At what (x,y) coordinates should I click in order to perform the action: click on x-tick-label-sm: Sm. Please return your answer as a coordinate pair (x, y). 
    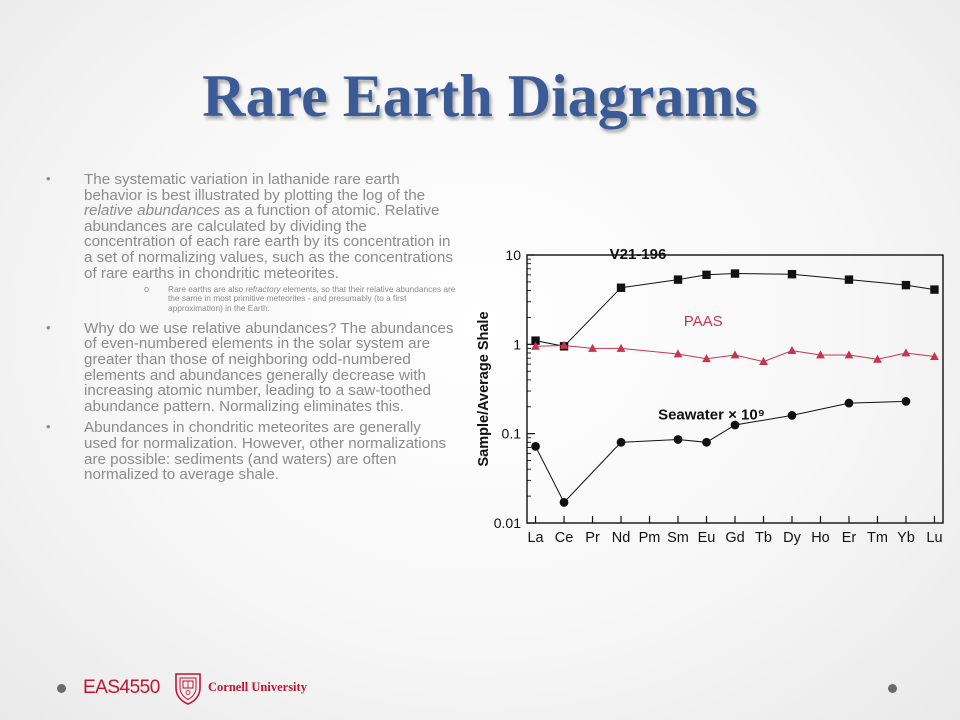
    Looking at the image, I should click on (678, 538).